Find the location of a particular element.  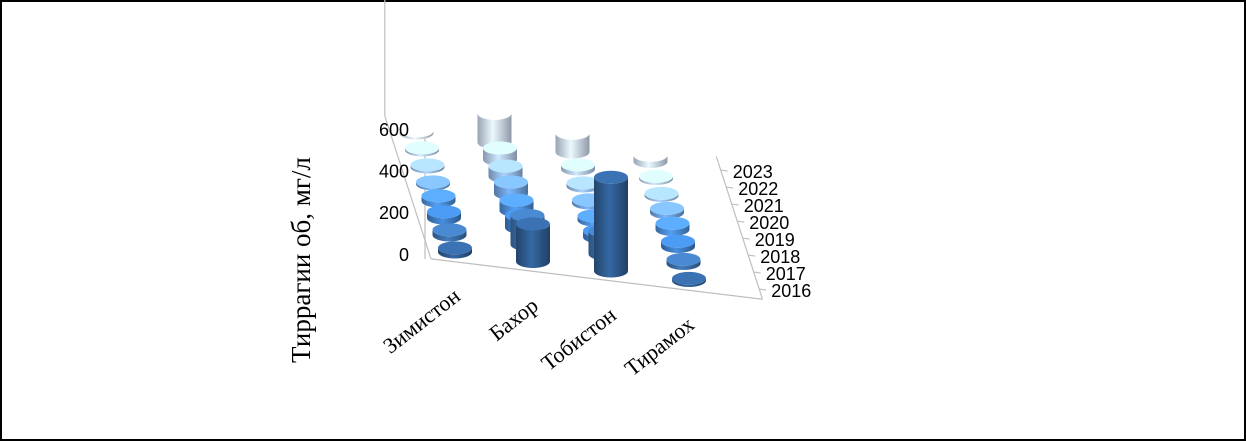

x-axis-line is located at coordinates (596, 279).